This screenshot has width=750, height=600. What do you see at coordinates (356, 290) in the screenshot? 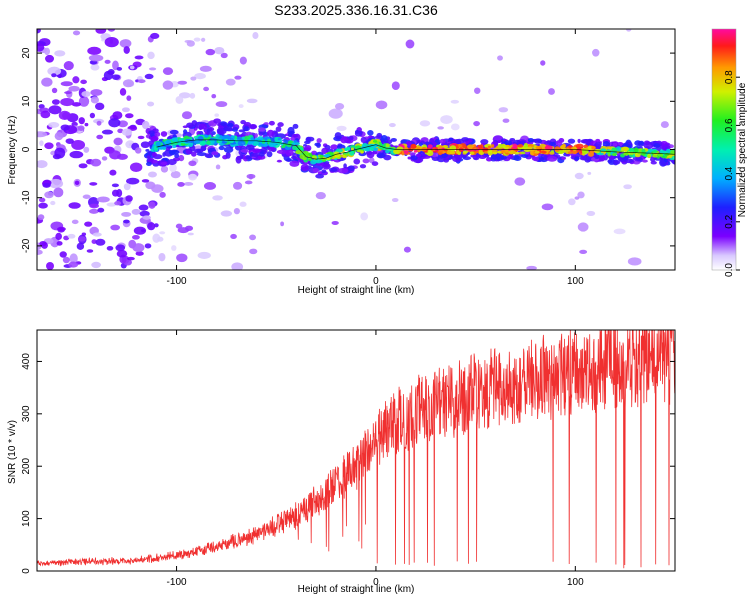
I see `spectrogram-x-label: Height of straight line (km)` at bounding box center [356, 290].